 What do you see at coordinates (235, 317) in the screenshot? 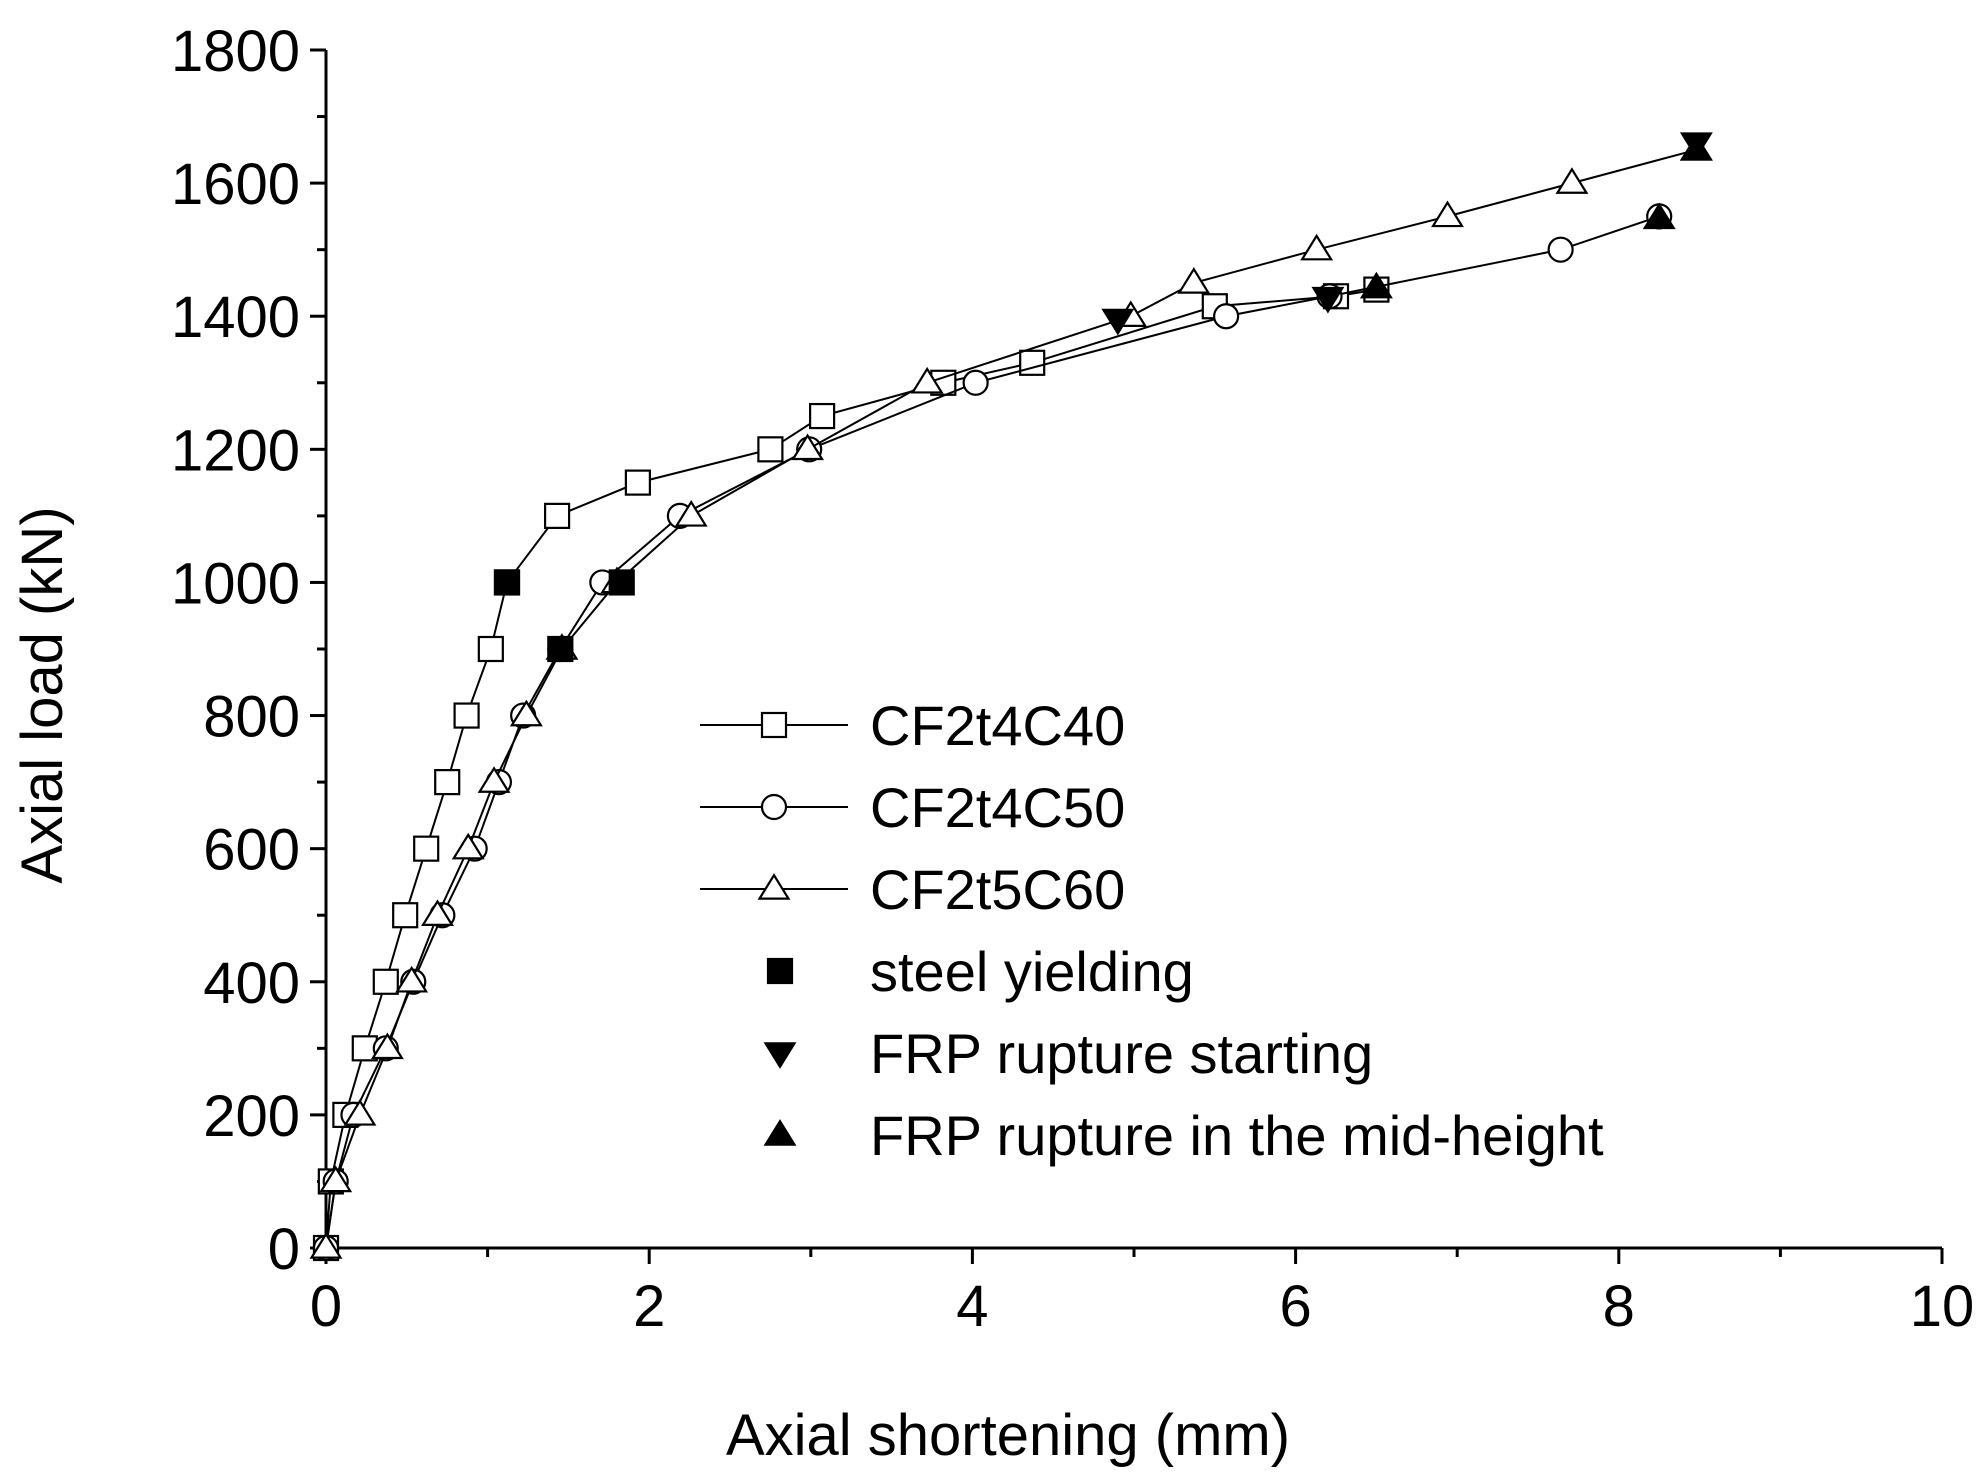
I see `y-tick-label: 1400` at bounding box center [235, 317].